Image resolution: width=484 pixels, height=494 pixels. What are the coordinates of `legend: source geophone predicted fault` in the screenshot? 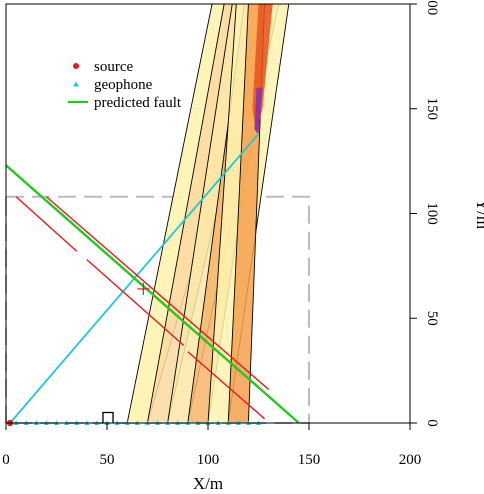 It's located at (125, 85).